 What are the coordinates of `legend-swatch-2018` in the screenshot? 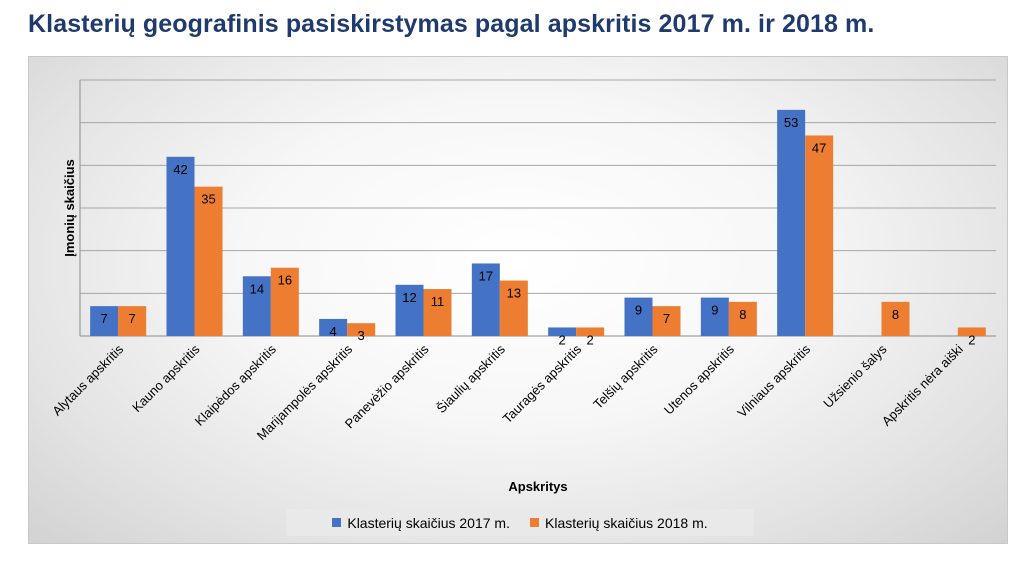 It's located at (534, 522).